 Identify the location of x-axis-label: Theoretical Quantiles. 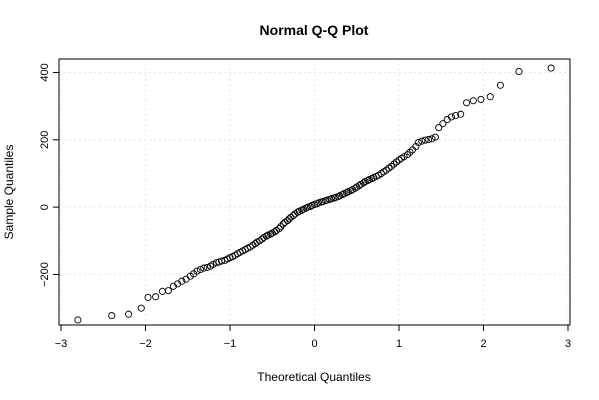
(313, 377).